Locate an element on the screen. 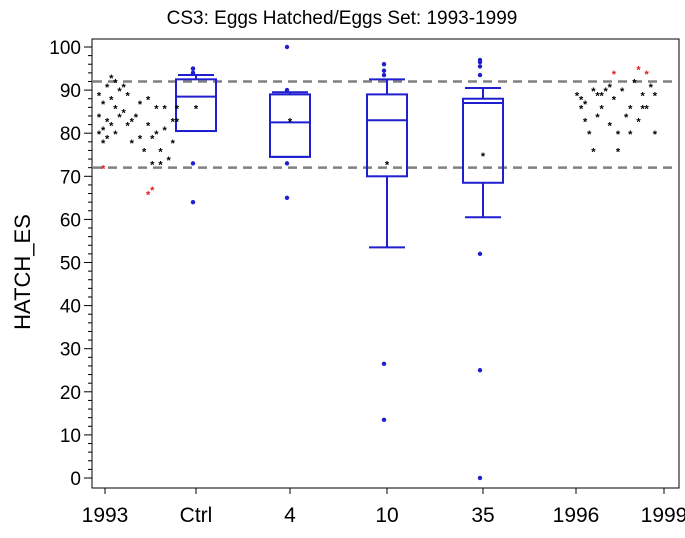  x-tick-label: 1993 is located at coordinates (105, 515).